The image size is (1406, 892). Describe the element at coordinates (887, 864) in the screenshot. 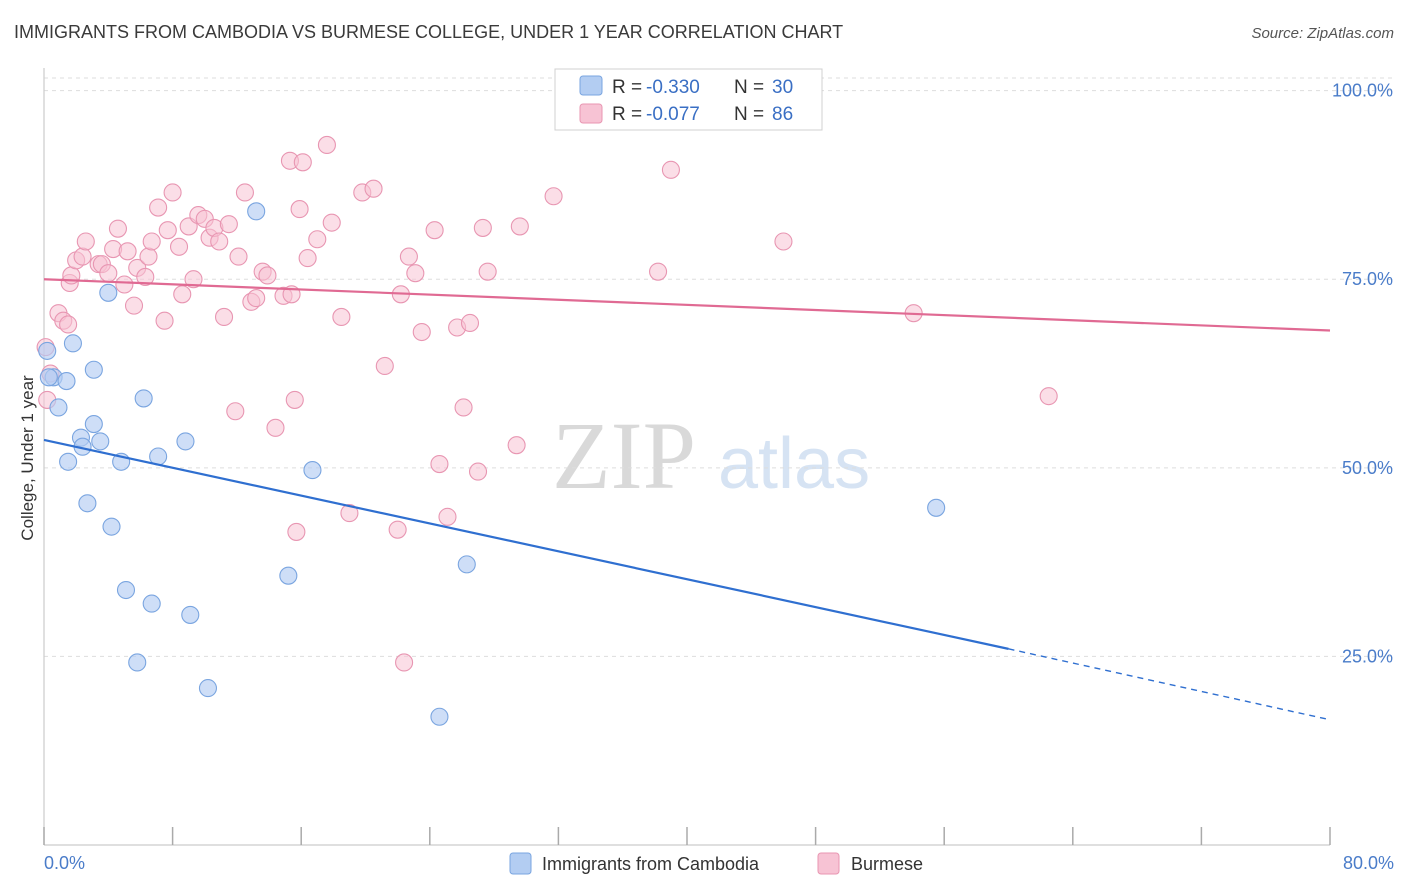

I see `bottom-legend-label-burmese: Burmese` at that location.